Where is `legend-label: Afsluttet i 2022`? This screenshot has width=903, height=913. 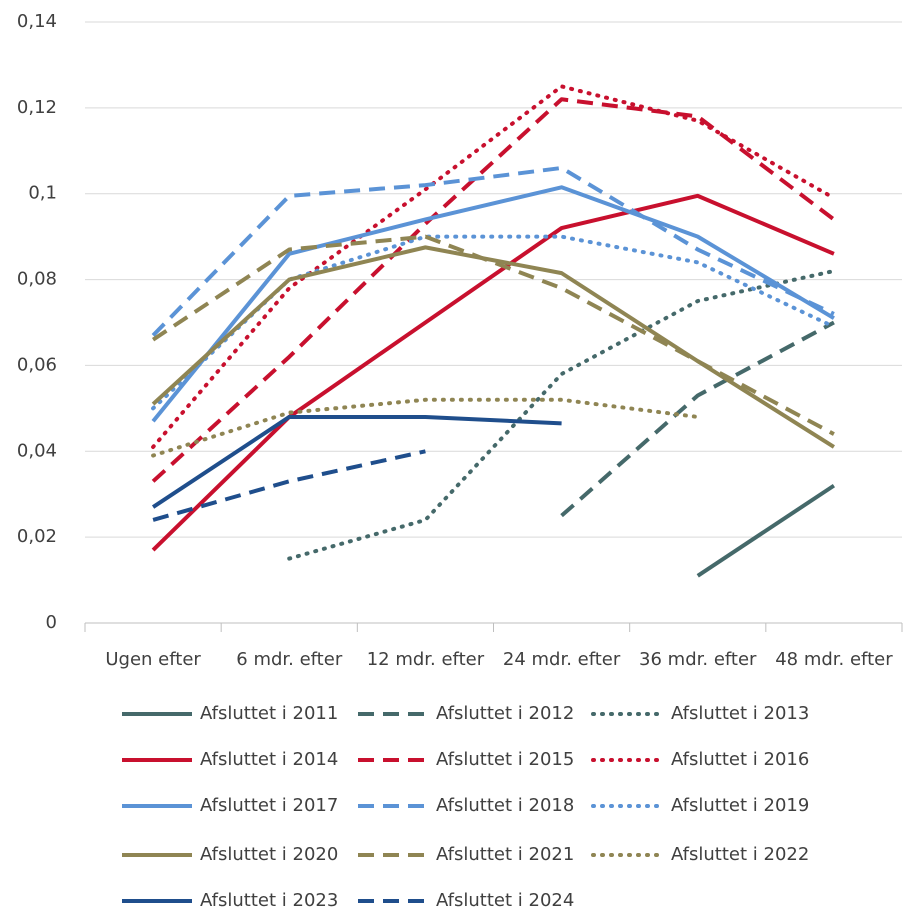
legend-label: Afsluttet i 2022 is located at coordinates (740, 854).